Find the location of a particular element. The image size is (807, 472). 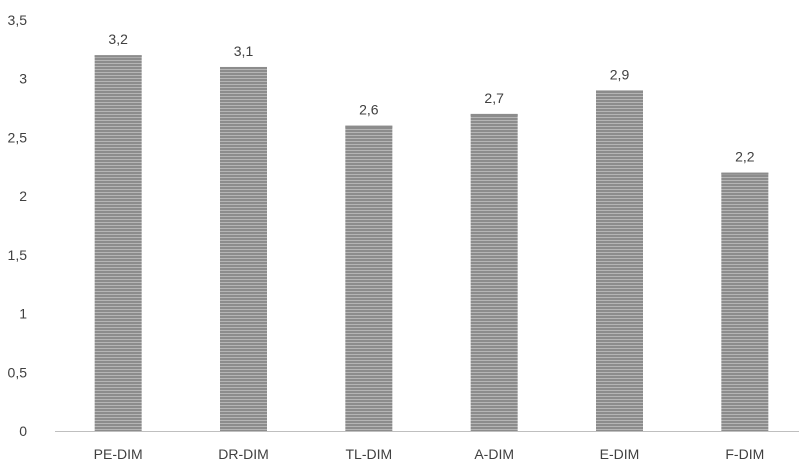

x-tick-label: E-DIM is located at coordinates (620, 454).